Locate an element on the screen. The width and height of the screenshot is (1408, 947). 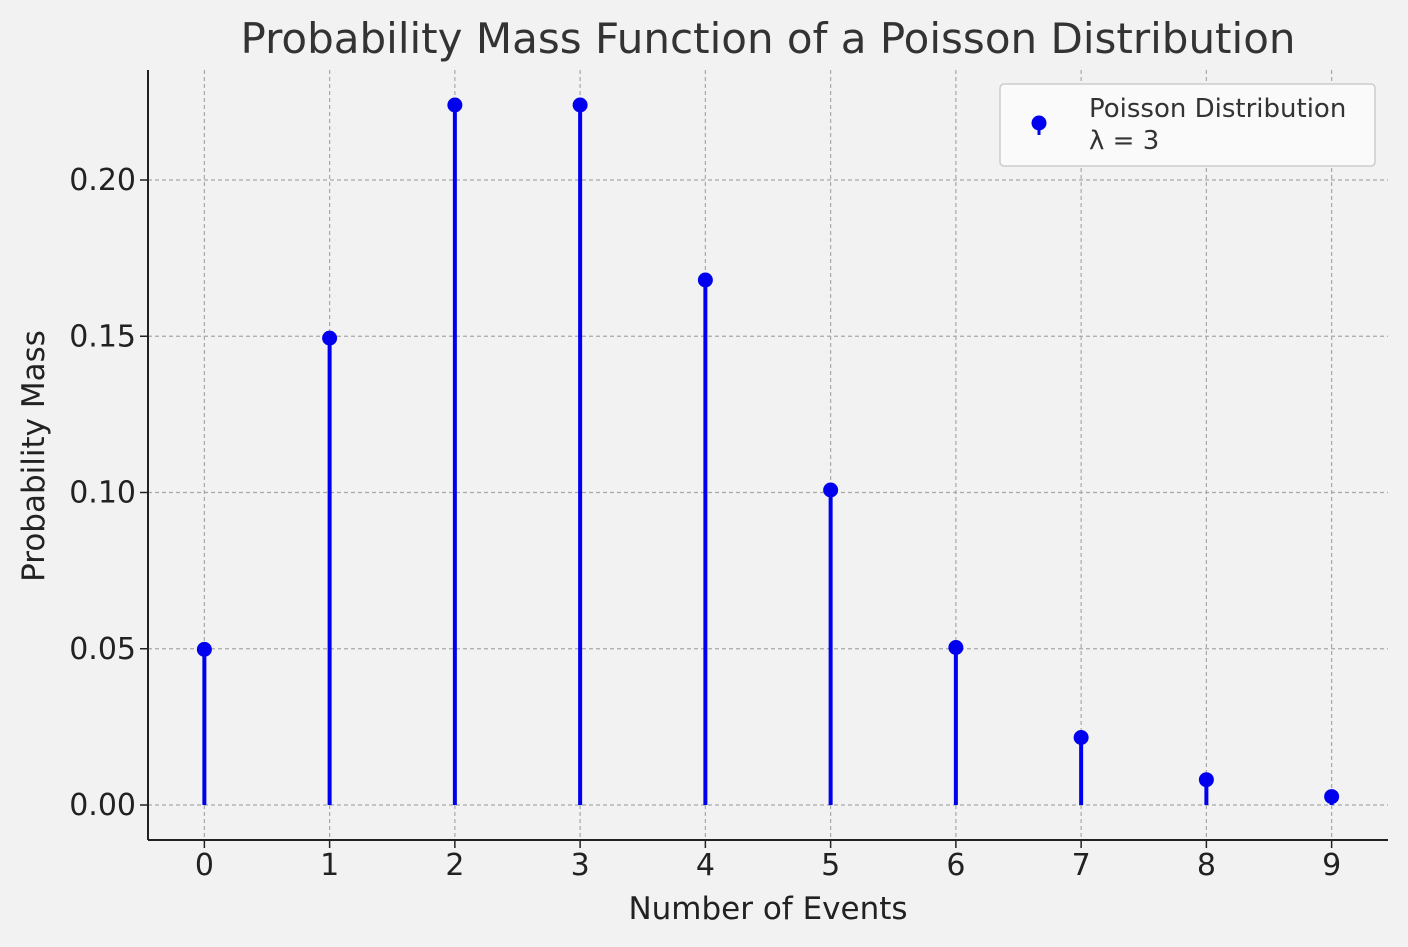
y-tick-label: 0.05 is located at coordinates (102, 649).